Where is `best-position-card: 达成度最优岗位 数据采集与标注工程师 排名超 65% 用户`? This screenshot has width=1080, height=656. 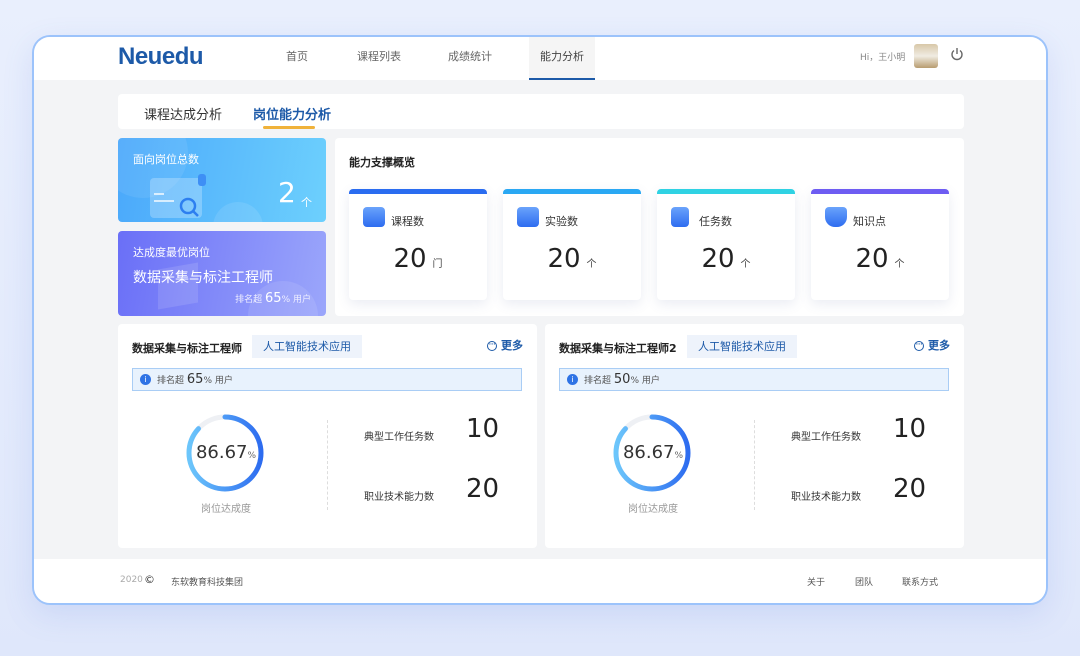
best-position-card: 达成度最优岗位 数据采集与标注工程师 排名超 65% 用户 is located at coordinates (222, 273).